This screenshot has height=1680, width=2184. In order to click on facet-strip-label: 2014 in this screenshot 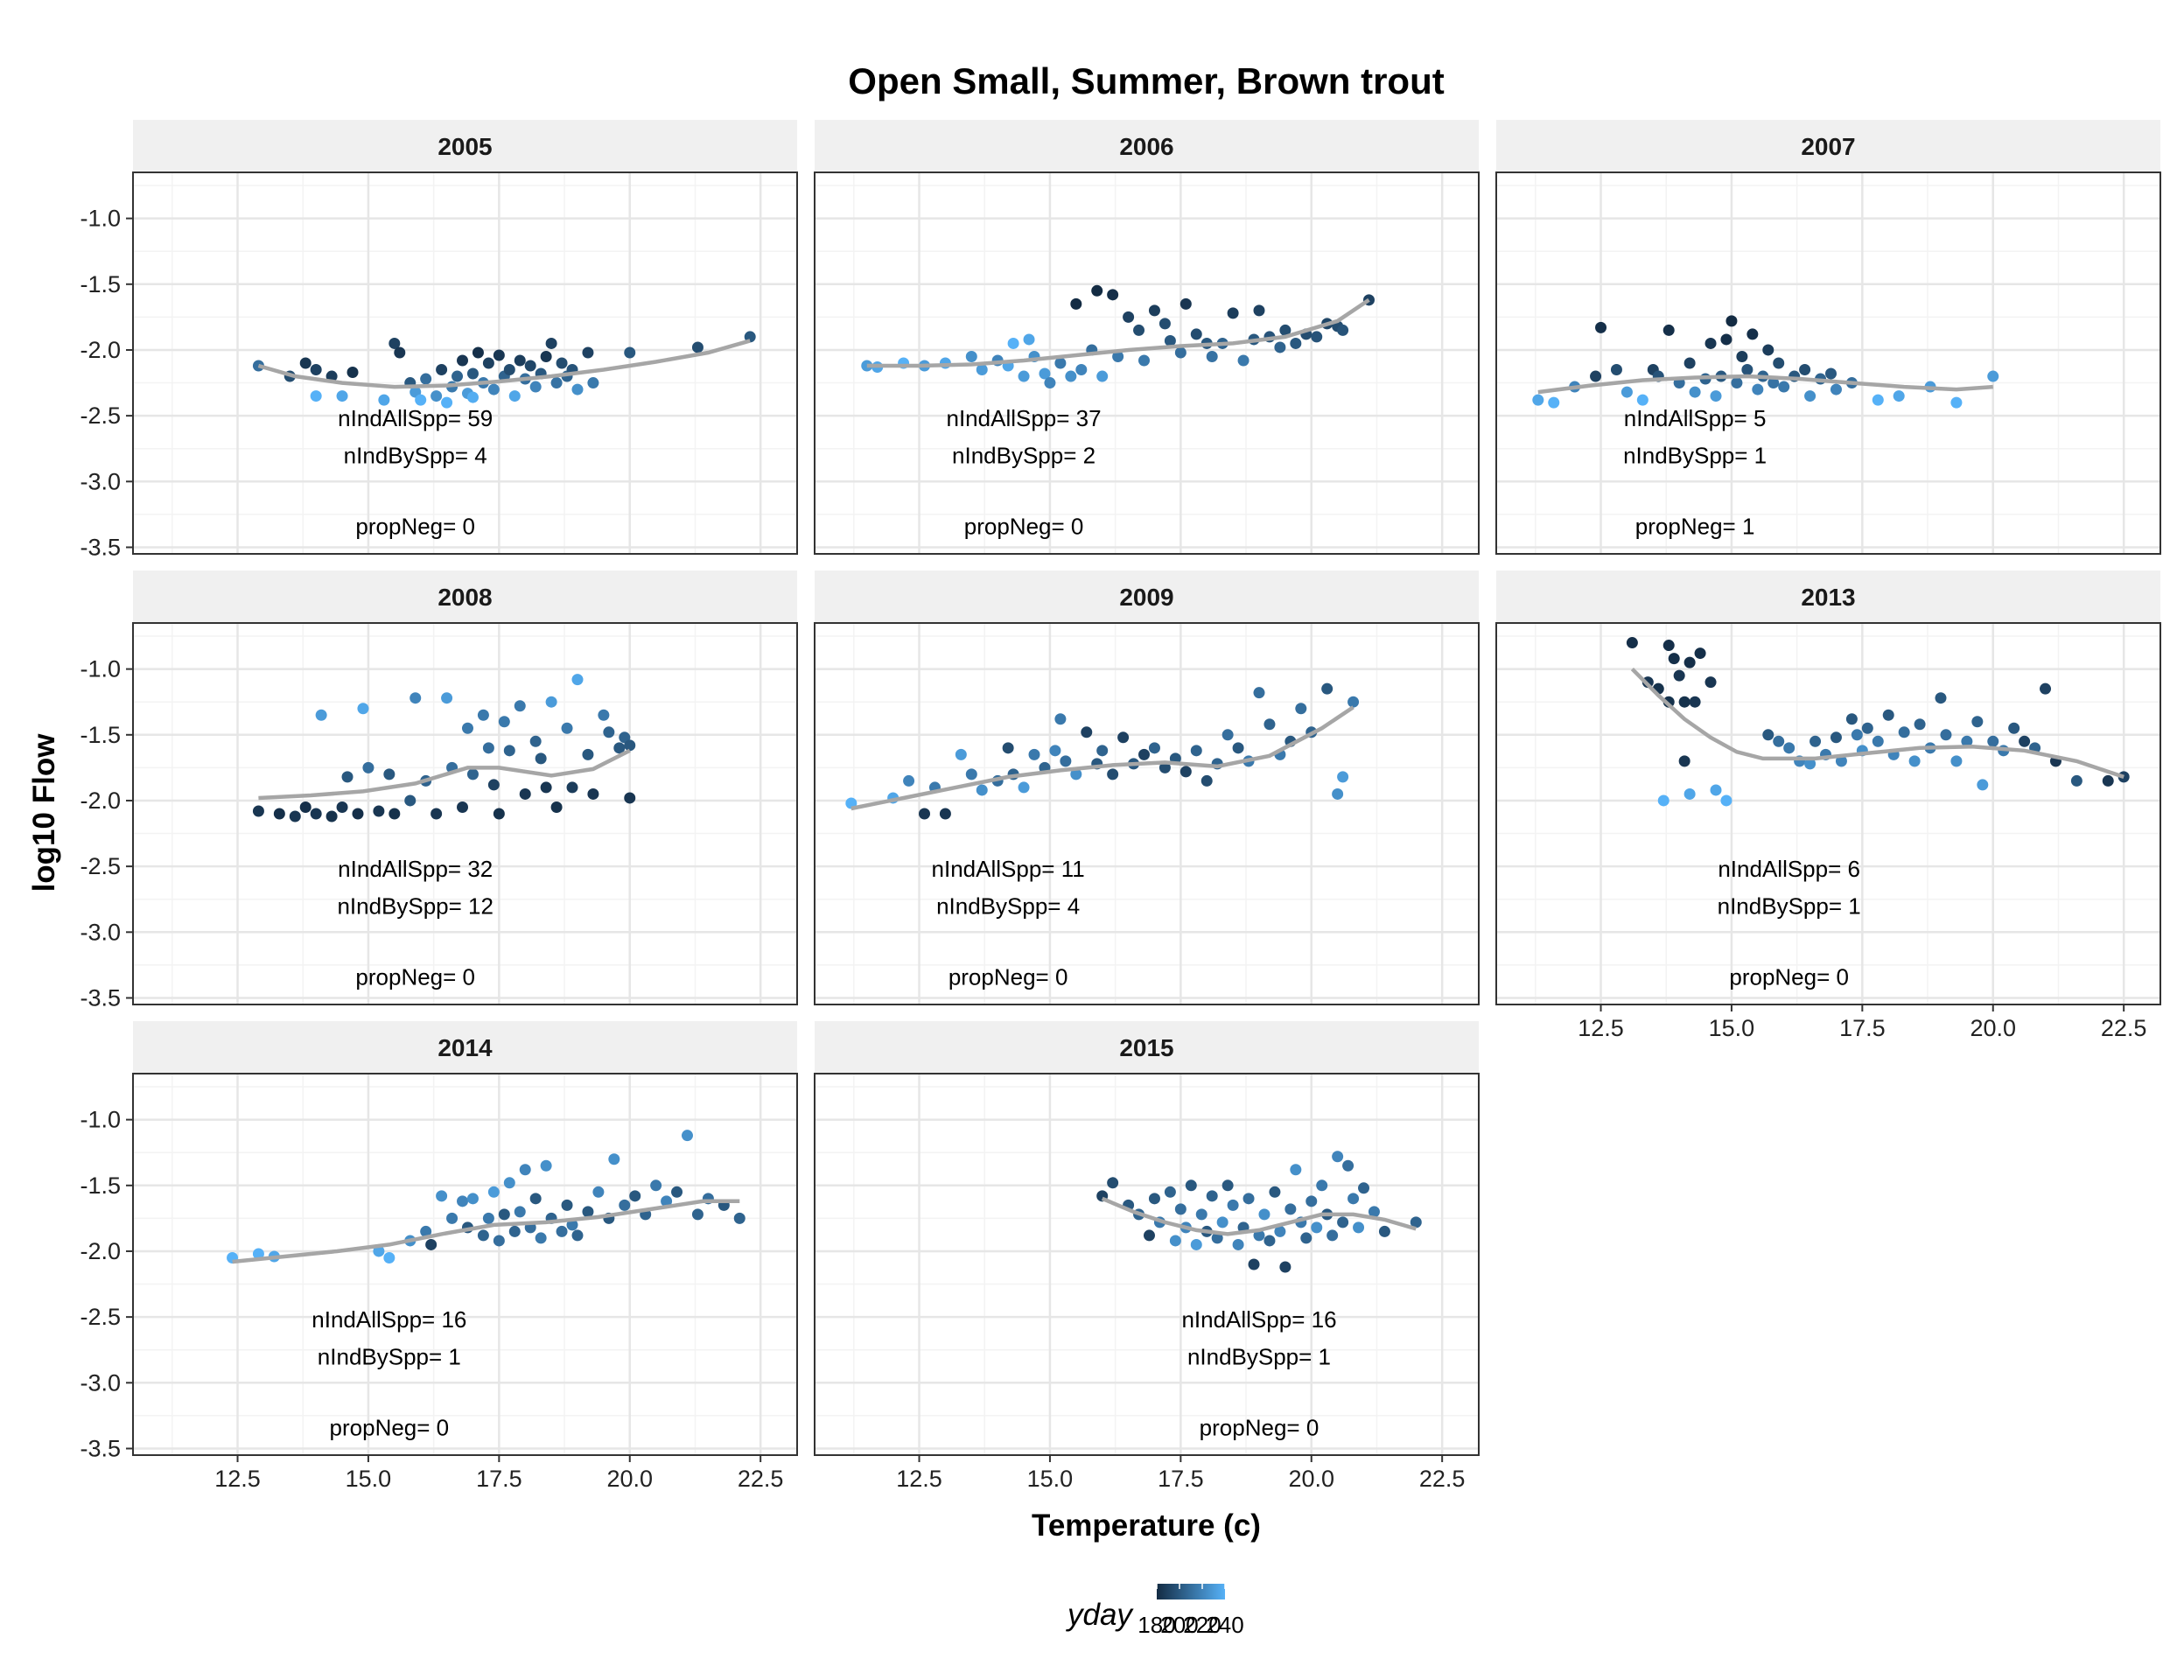, I will do `click(465, 1047)`.